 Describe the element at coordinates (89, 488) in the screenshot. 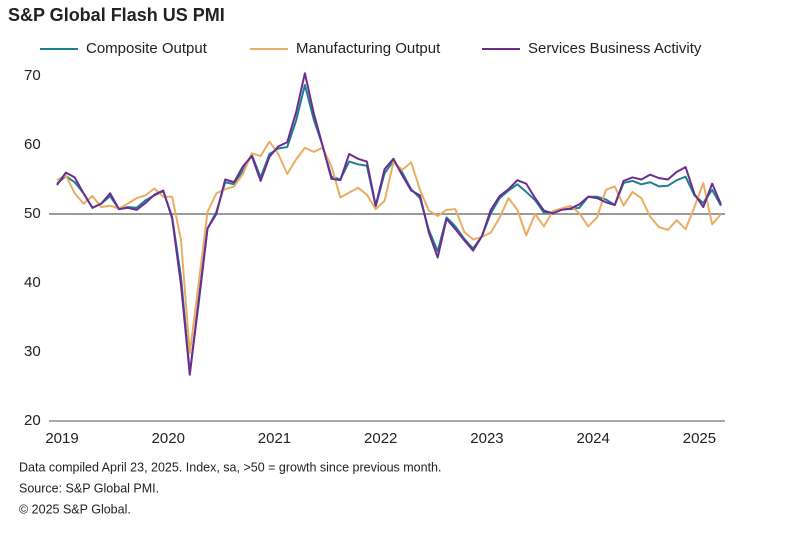

I see `footnote: Source: S&P Global PMI.` at that location.